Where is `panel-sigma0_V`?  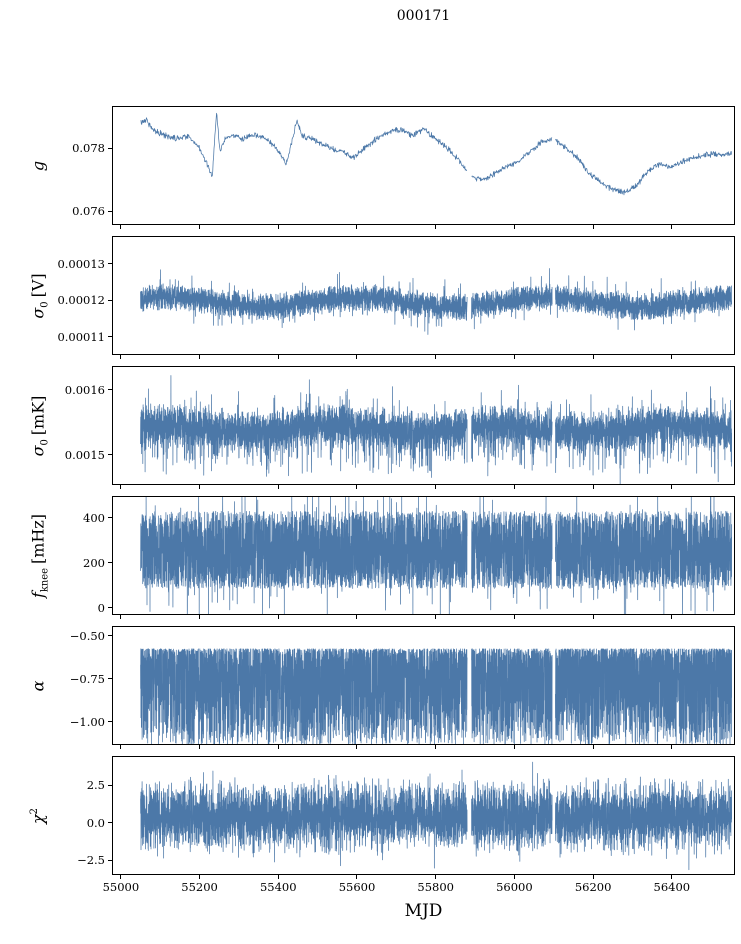 panel-sigma0_V is located at coordinates (423, 295).